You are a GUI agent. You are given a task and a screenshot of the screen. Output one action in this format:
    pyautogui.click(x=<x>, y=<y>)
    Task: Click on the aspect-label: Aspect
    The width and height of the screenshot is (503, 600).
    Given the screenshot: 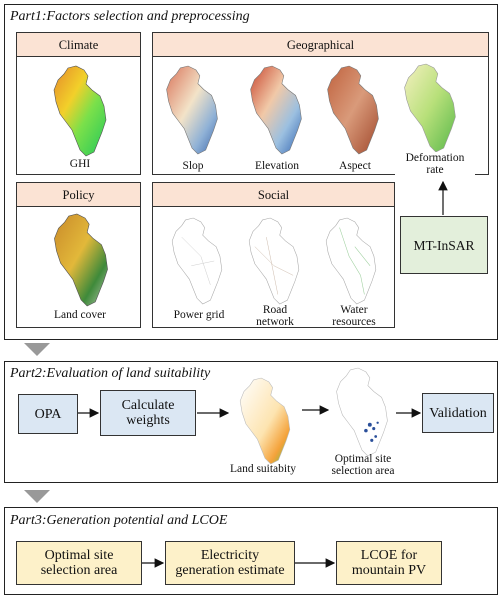 What is the action you would take?
    pyautogui.click(x=355, y=166)
    